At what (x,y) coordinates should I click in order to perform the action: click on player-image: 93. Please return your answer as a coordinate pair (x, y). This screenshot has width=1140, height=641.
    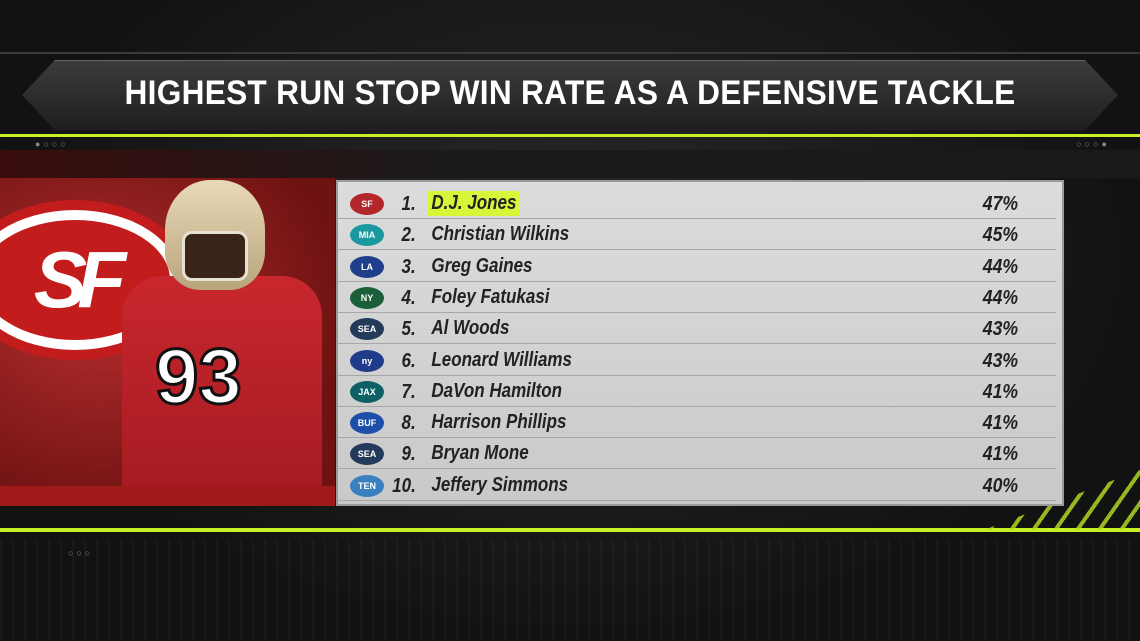
    Looking at the image, I should click on (222, 331).